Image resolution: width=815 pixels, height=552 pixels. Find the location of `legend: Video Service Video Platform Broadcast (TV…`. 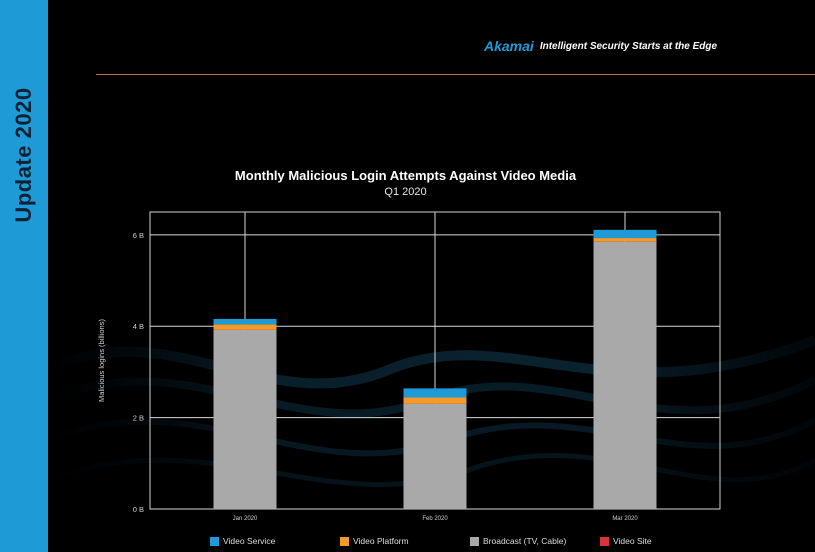

legend: Video Service Video Platform Broadcast (TV… is located at coordinates (470, 541).